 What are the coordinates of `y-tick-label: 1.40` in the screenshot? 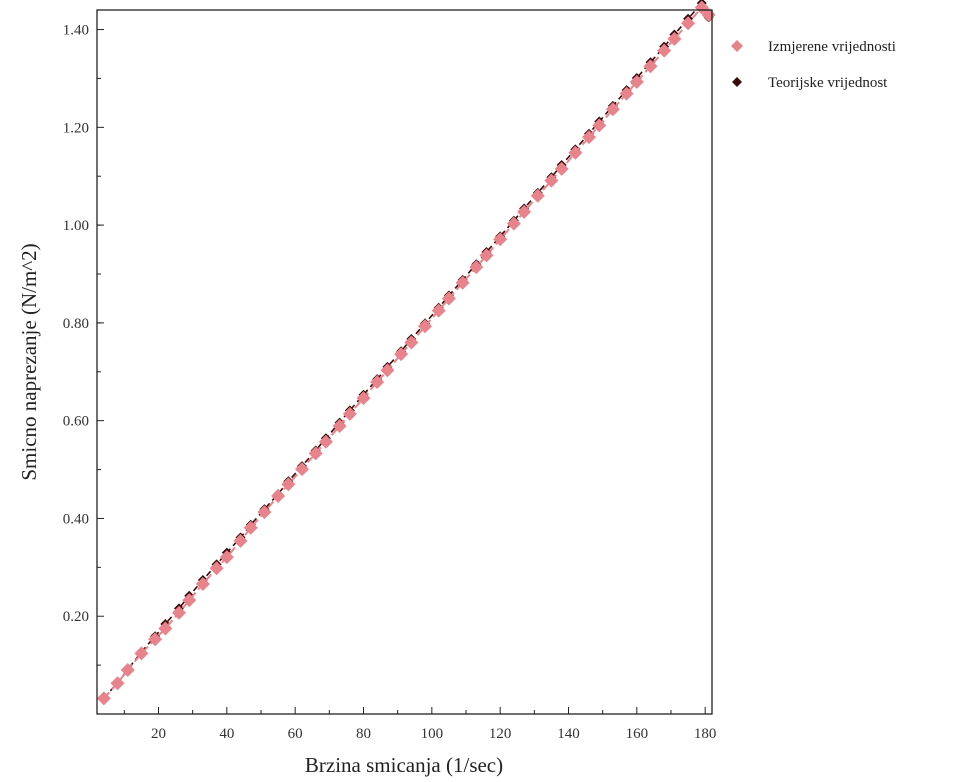 It's located at (76, 31).